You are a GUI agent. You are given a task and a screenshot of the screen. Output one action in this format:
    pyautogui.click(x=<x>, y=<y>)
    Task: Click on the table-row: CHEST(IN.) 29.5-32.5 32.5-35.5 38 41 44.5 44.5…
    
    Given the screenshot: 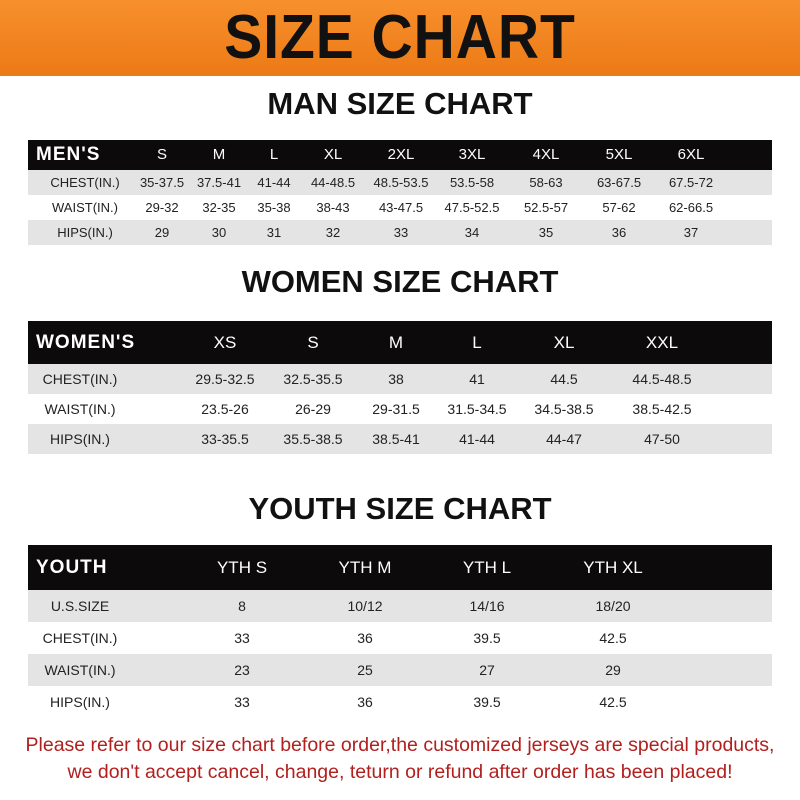 What is the action you would take?
    pyautogui.click(x=400, y=379)
    